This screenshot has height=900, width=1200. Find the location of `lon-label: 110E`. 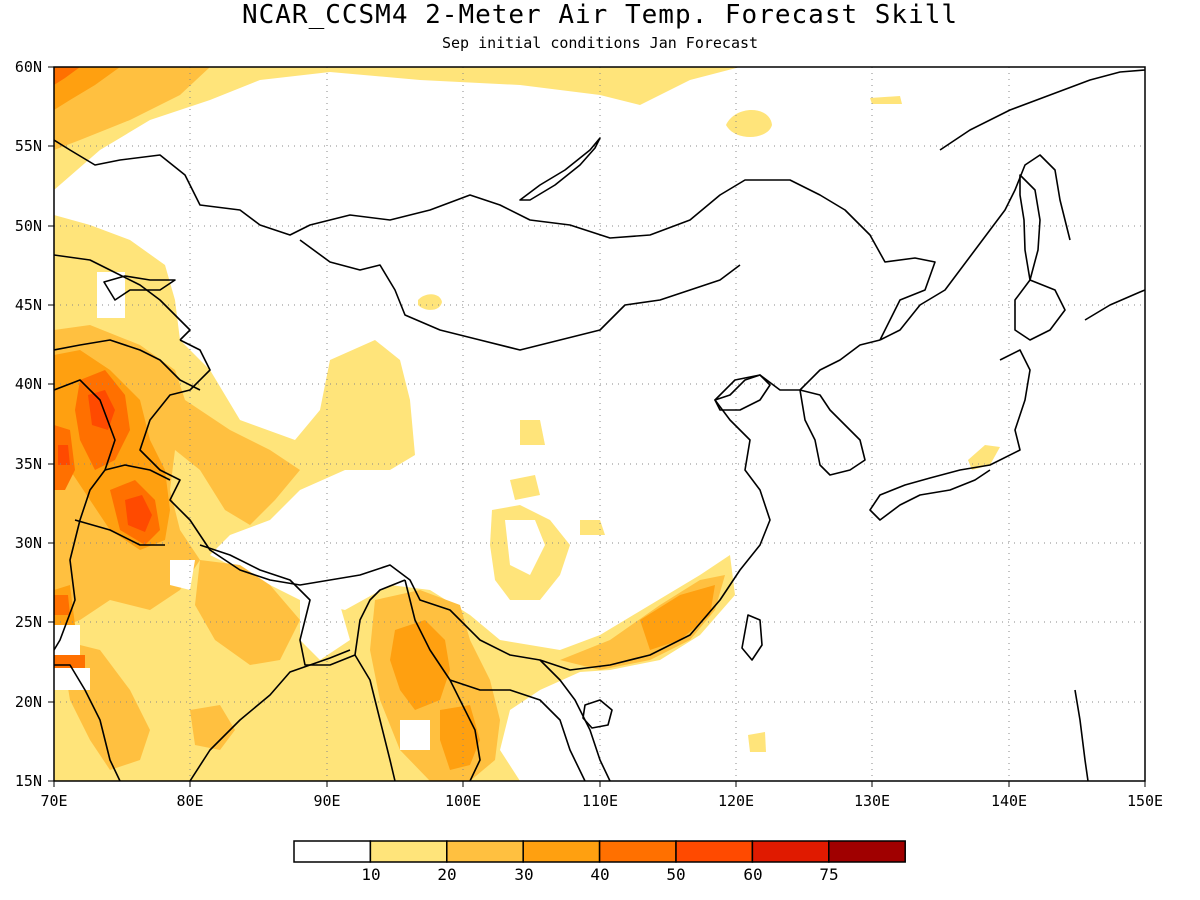

lon-label: 110E is located at coordinates (600, 801).